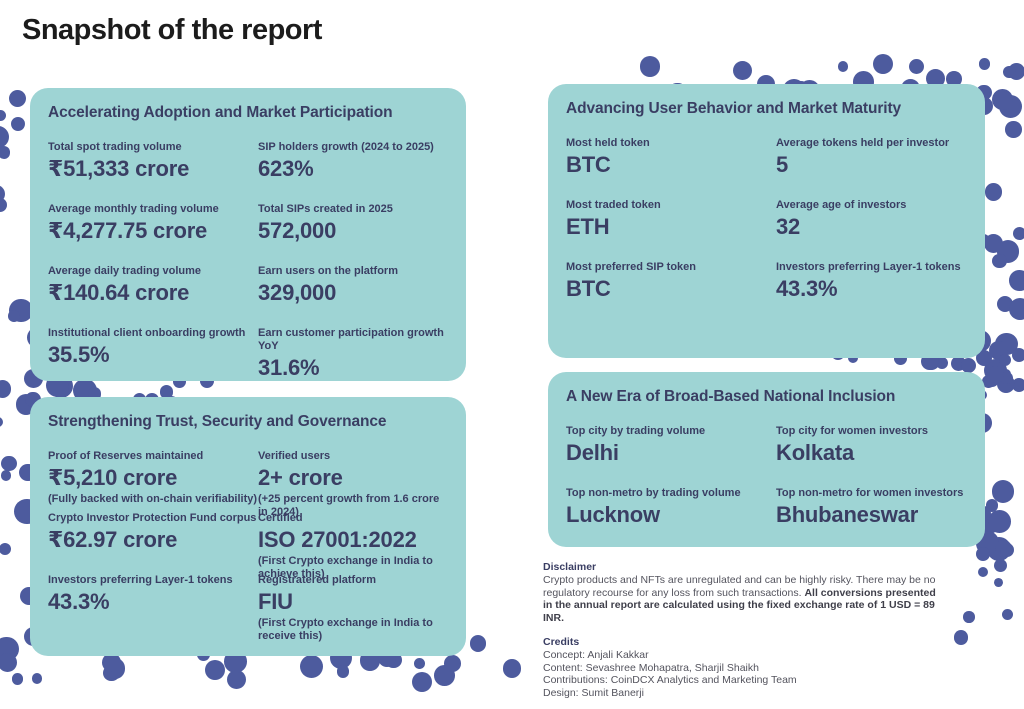  Describe the element at coordinates (592, 452) in the screenshot. I see `stat-value: Delhi` at that location.